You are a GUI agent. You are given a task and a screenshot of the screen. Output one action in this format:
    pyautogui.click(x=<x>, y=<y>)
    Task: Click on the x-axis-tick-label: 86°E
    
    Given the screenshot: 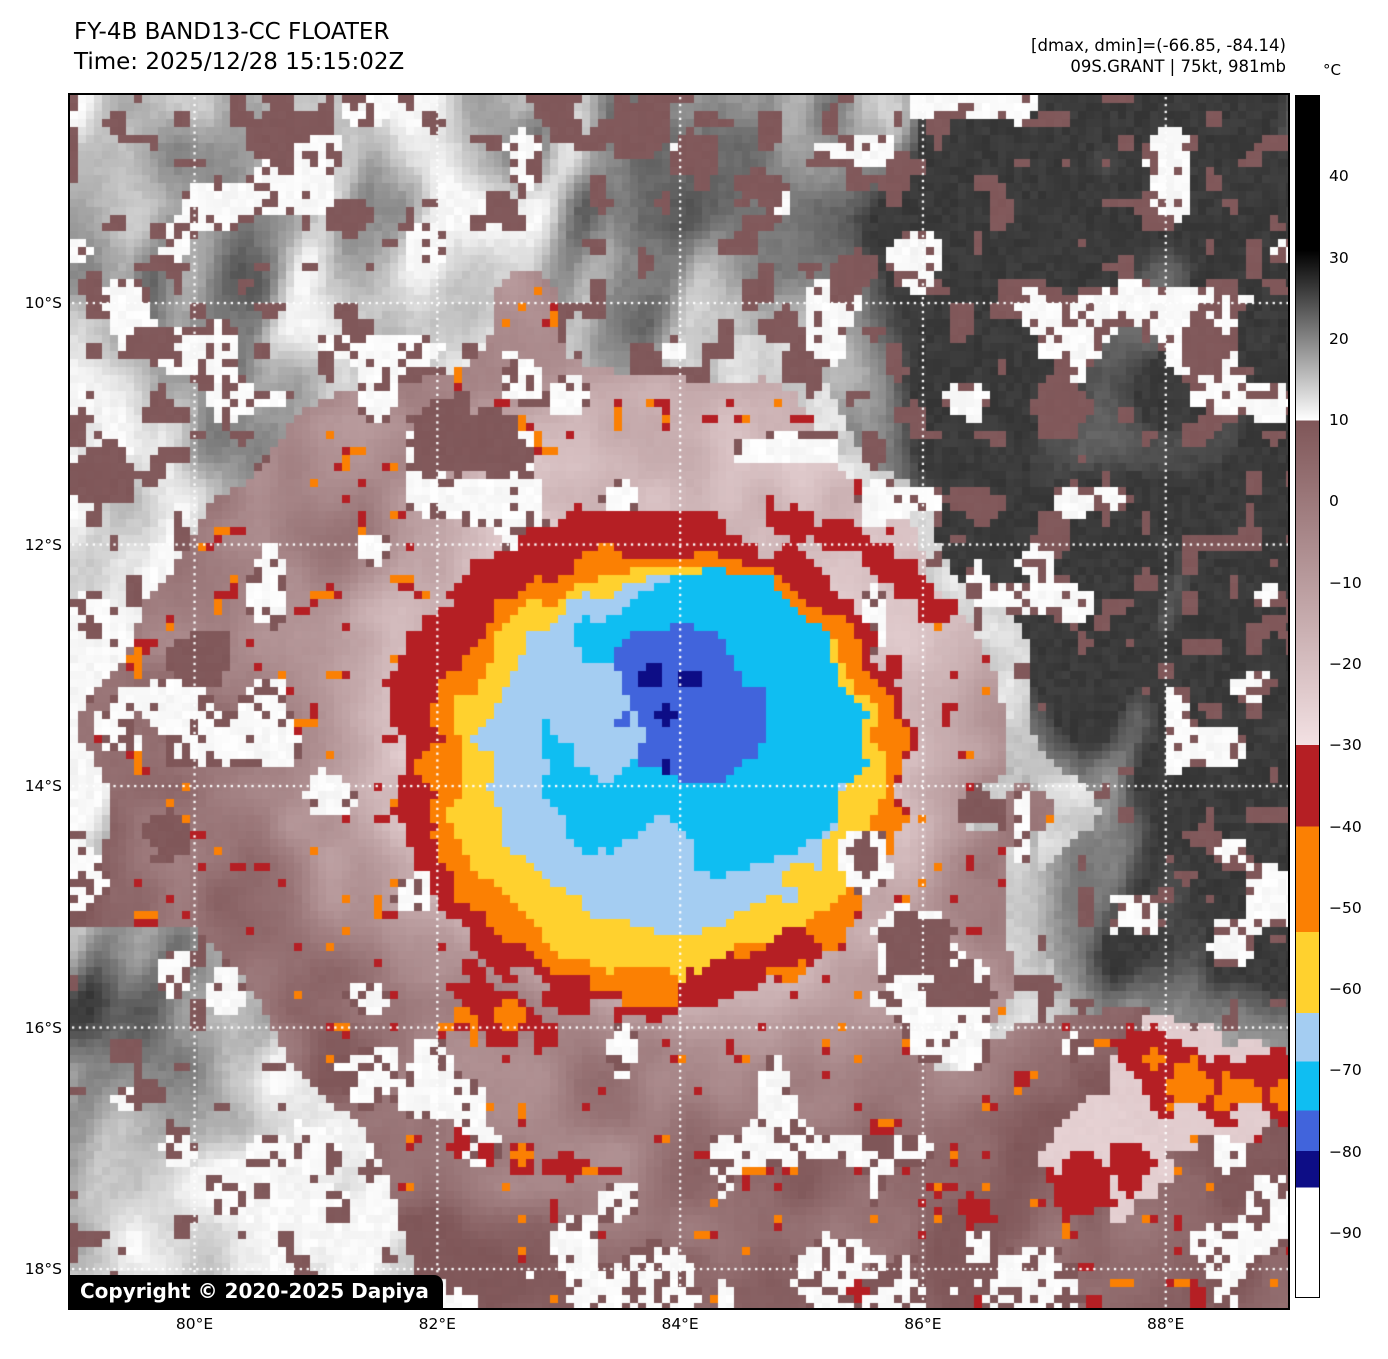 What is the action you would take?
    pyautogui.click(x=923, y=1324)
    